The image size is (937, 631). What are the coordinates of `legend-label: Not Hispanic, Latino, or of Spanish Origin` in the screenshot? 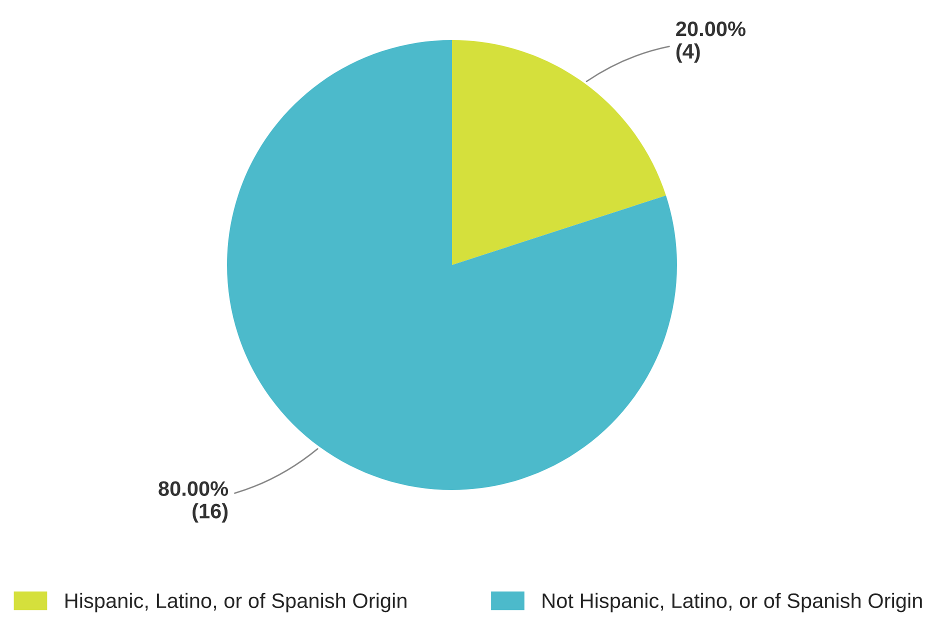 It's located at (732, 602).